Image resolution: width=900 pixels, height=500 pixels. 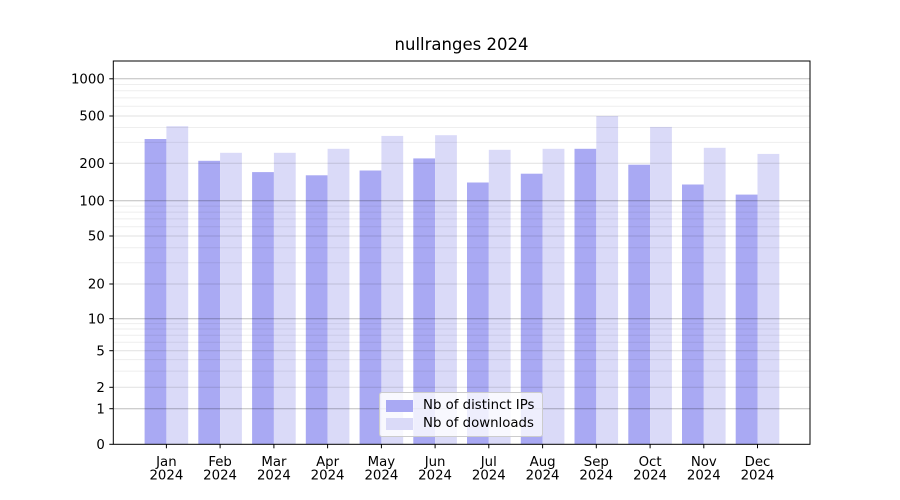 I want to click on bar-distinct-ips-mar, so click(x=263, y=308).